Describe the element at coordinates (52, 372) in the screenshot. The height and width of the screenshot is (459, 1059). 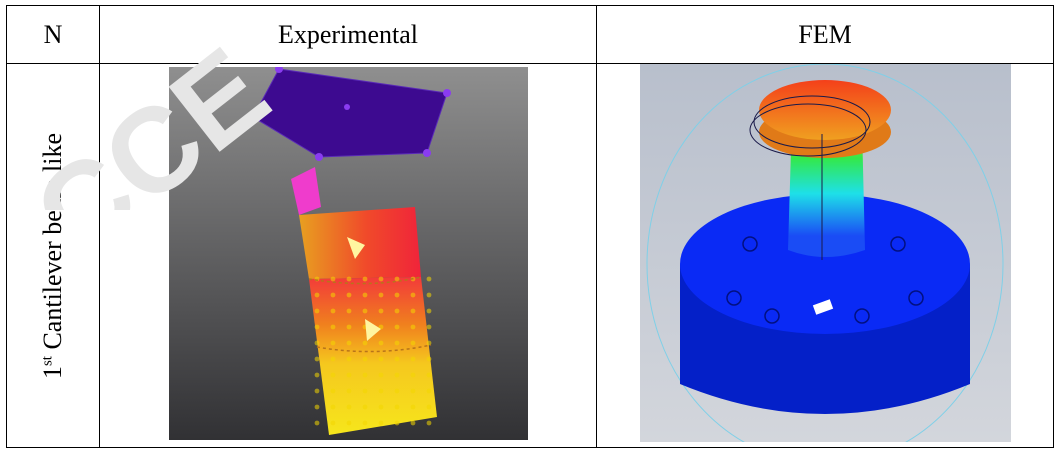
I see `mode-ordinal: 1` at that location.